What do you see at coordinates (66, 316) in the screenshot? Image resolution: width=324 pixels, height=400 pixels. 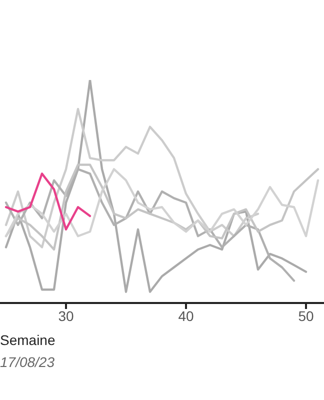 I see `x-tick-label: 30` at bounding box center [66, 316].